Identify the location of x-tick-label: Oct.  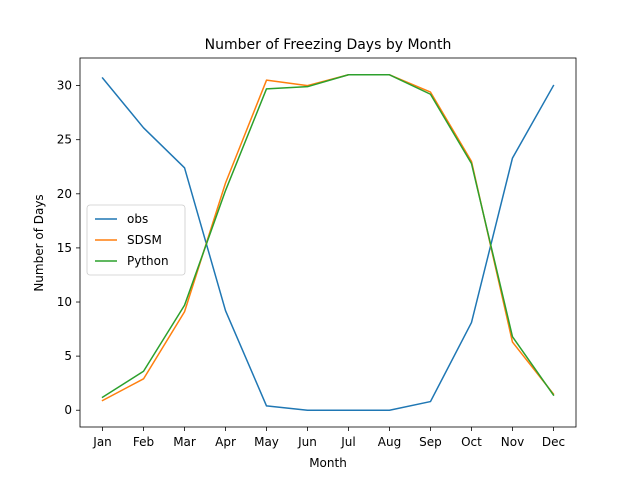
(471, 442).